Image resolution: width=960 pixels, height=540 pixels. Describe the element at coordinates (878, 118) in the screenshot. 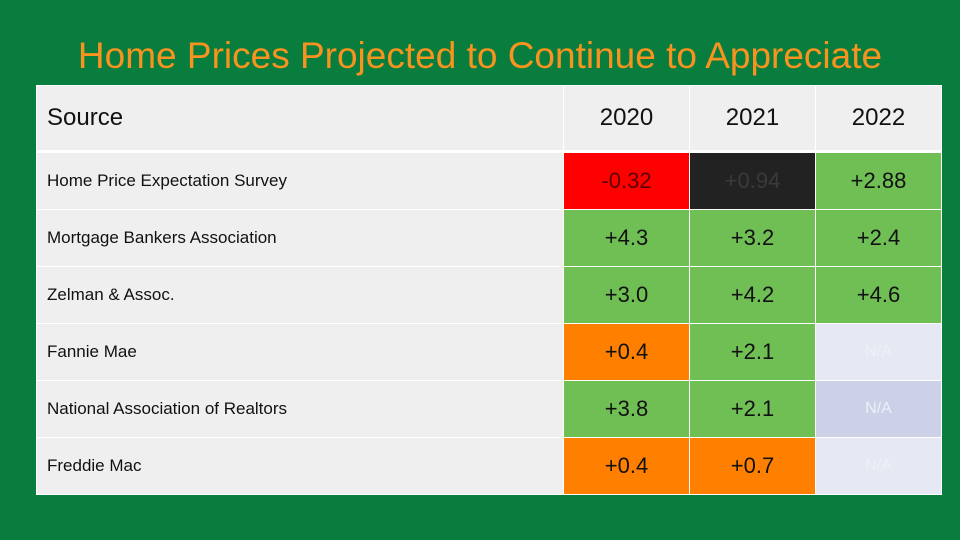

I see `header-2022: 2022` at that location.